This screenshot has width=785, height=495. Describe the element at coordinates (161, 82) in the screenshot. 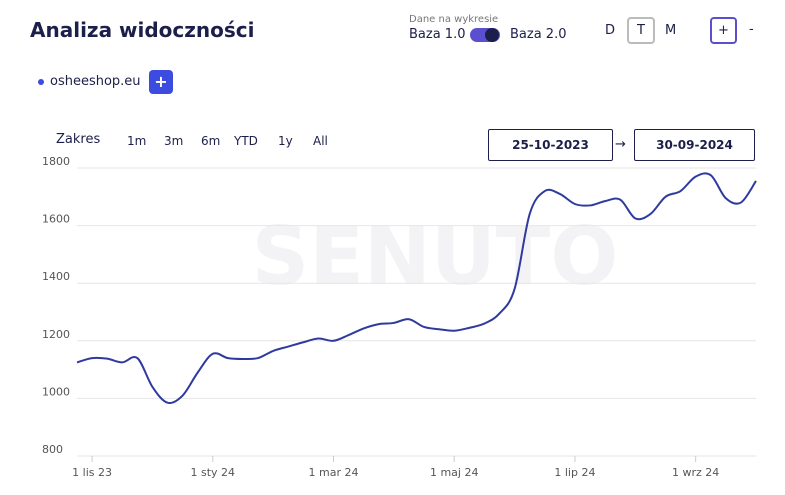

I see `add-domain: +` at that location.